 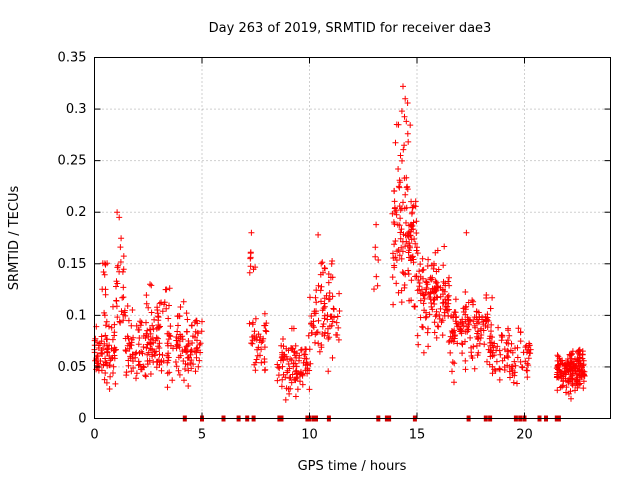 I want to click on y-tick-label: 0.1, so click(x=76, y=315).